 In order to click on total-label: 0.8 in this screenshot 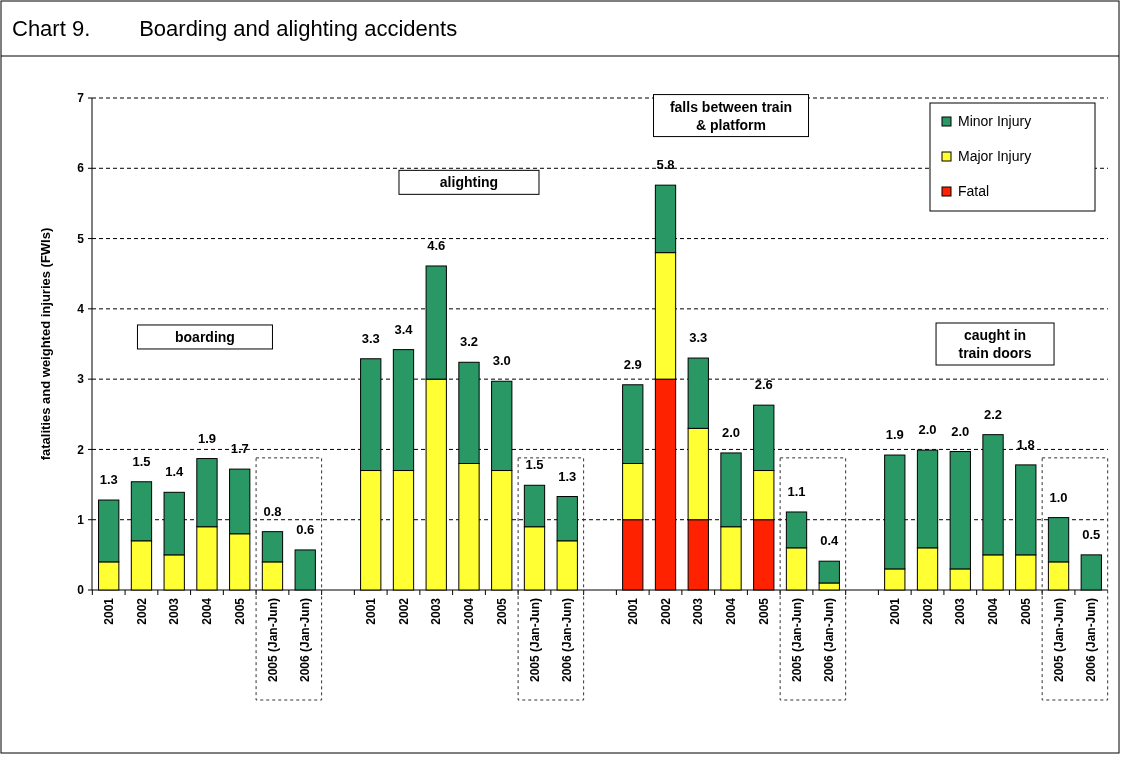, I will do `click(272, 511)`.